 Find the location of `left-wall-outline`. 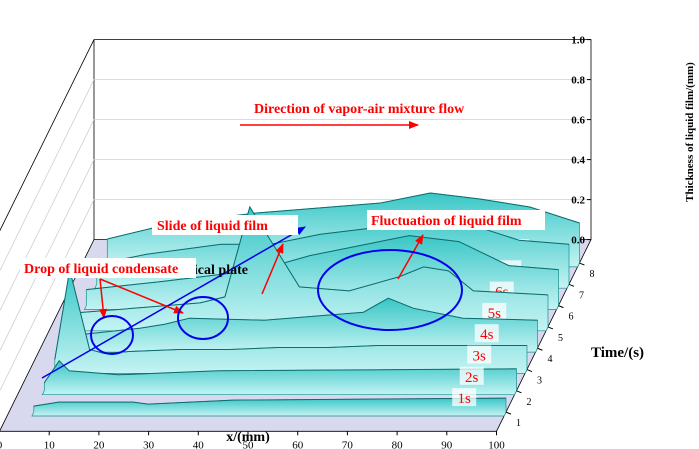

left-wall-outline is located at coordinates (47, 135).